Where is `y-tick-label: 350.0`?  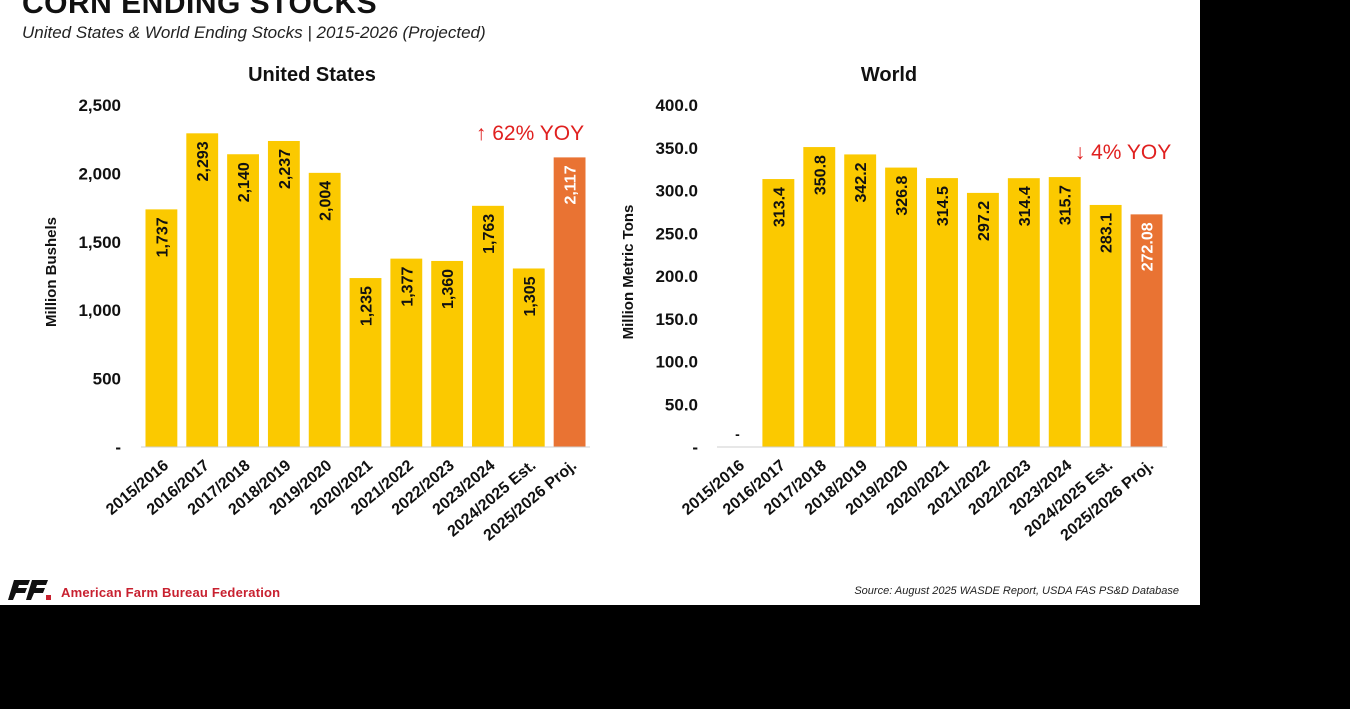 y-tick-label: 350.0 is located at coordinates (676, 148).